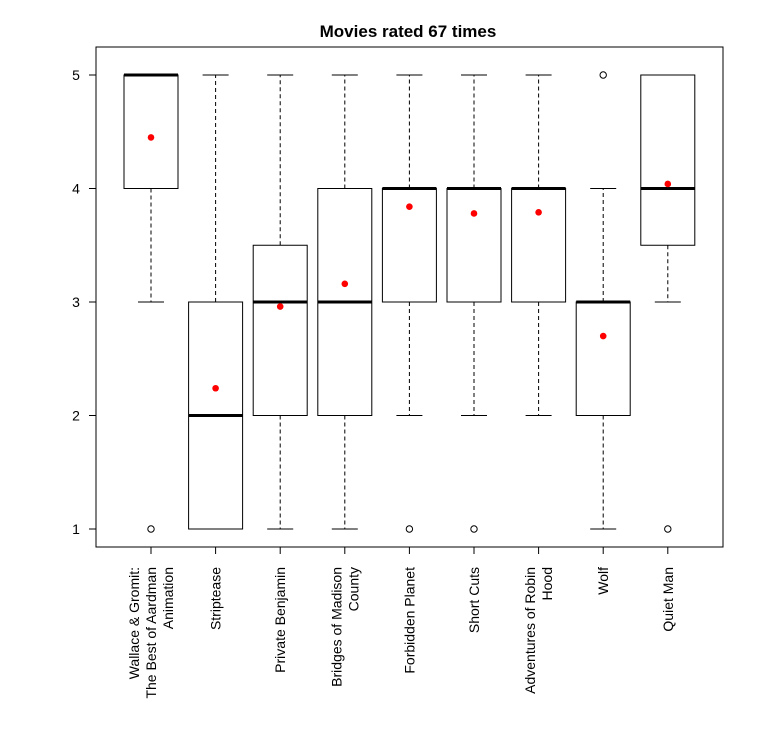  I want to click on x-category-label: Quiet Man, so click(668, 599).